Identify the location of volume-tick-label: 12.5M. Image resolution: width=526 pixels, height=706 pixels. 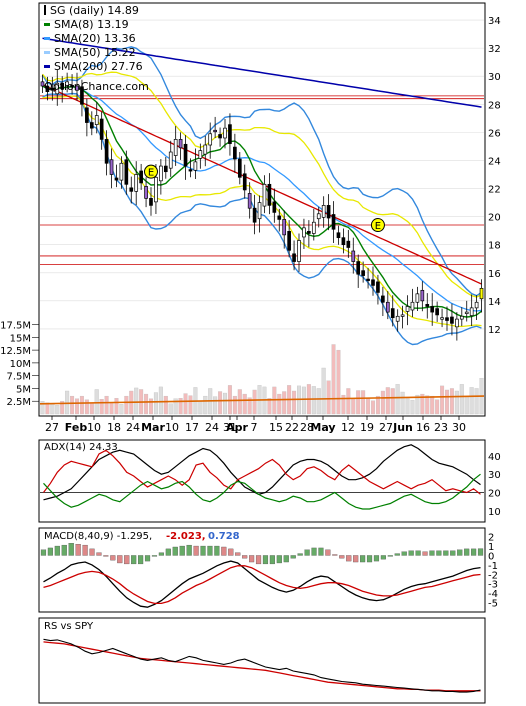
(15, 351).